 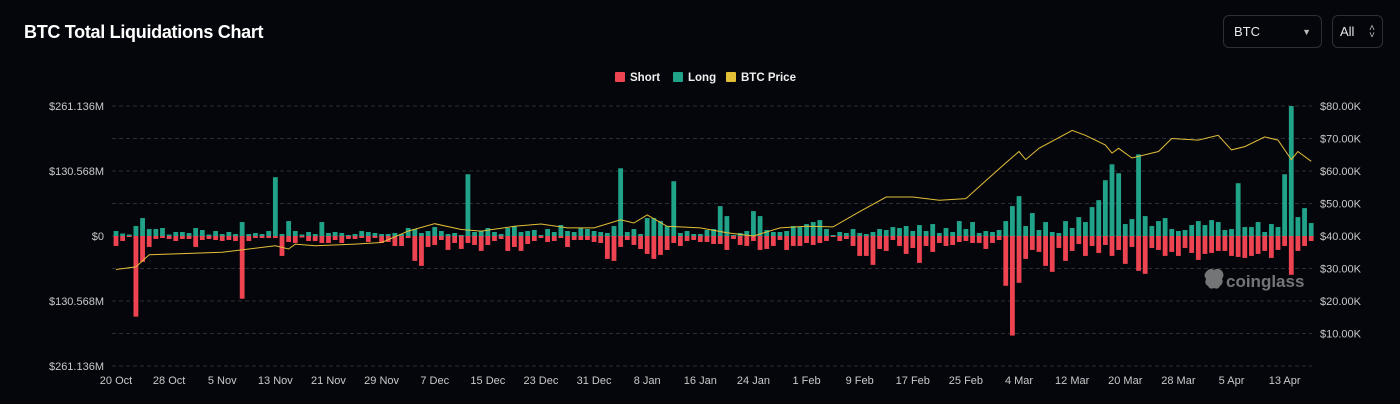 I want to click on range-select: All ˄ ˅, so click(x=1357, y=31).